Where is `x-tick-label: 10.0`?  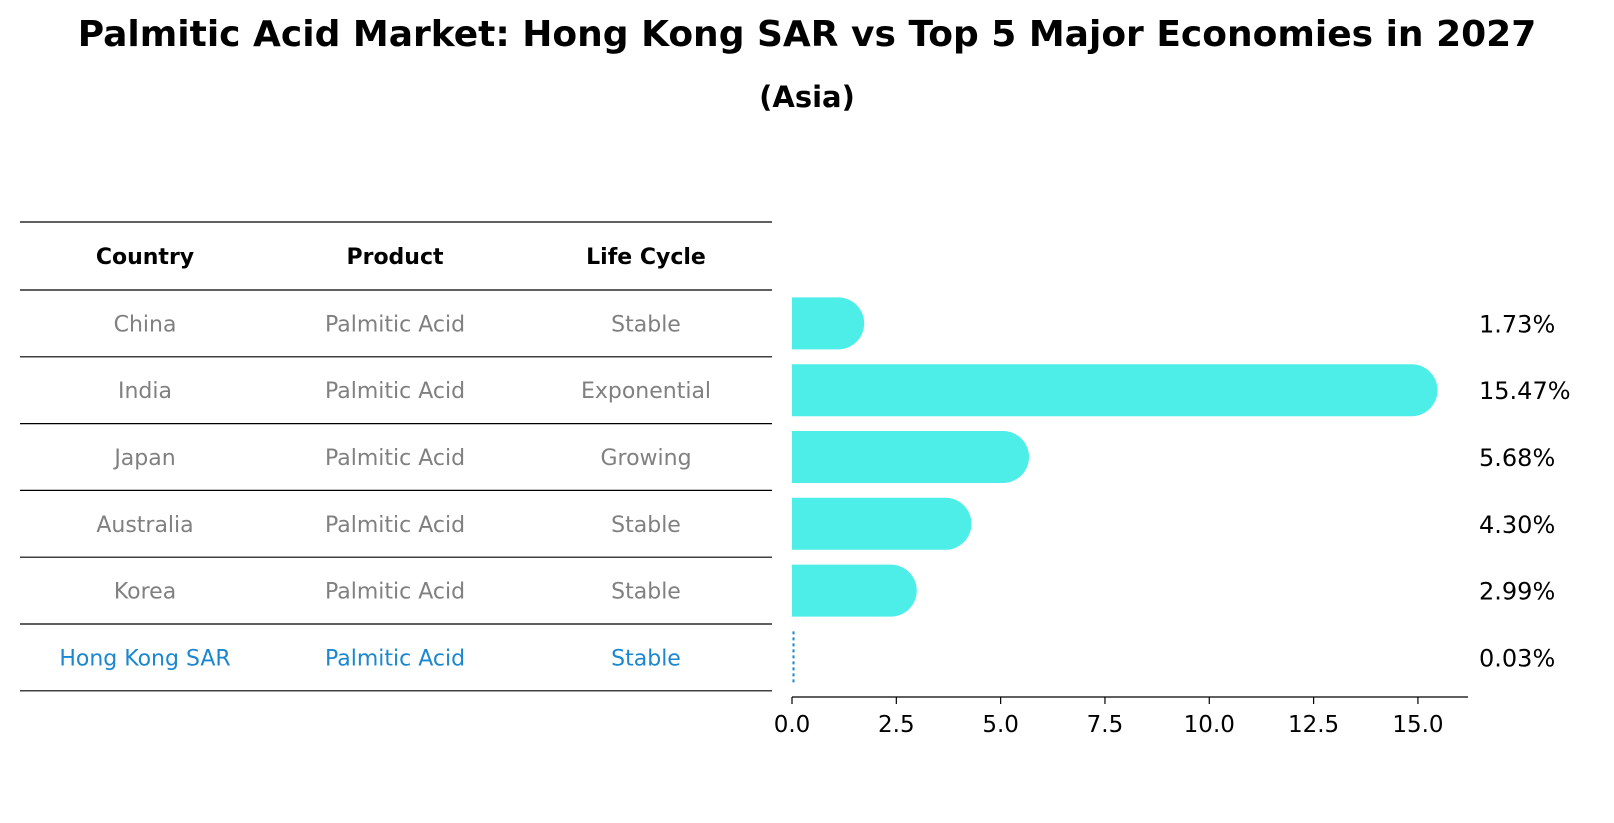
x-tick-label: 10.0 is located at coordinates (1209, 725).